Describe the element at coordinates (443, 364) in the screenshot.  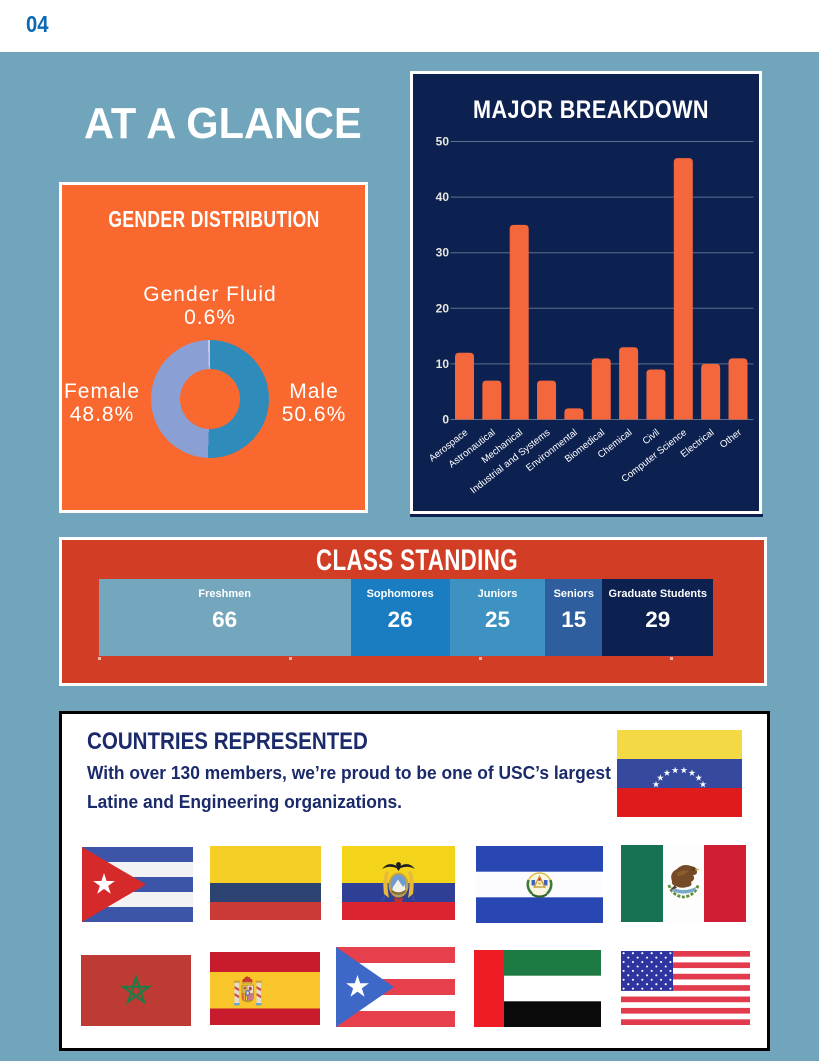
I see `svg-text: 10` at that location.